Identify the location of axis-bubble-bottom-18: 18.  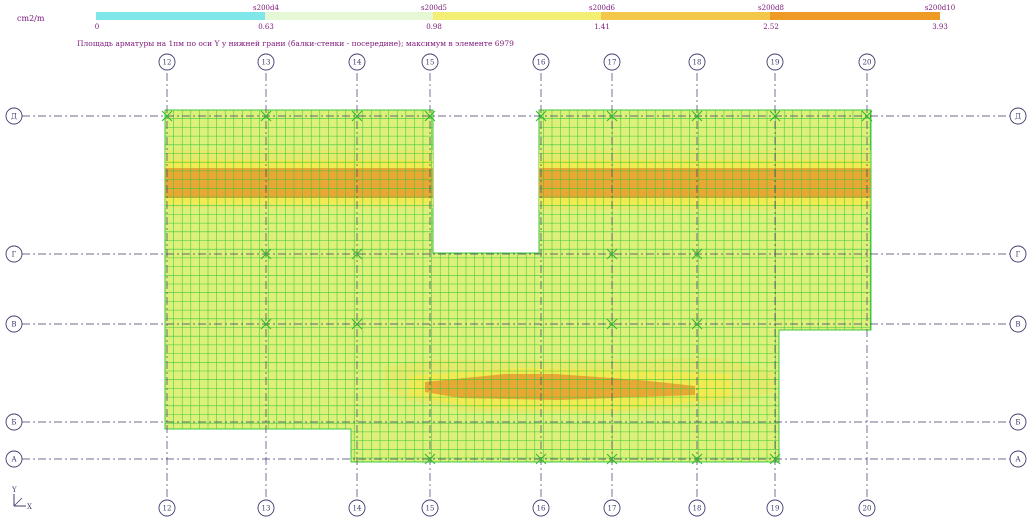
(697, 508).